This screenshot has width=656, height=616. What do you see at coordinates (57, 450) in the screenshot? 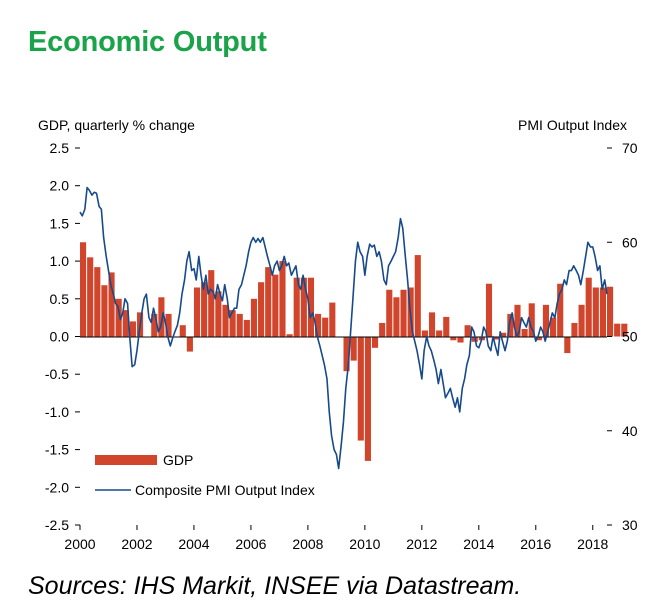
I see `left-tick-label: -1.5` at bounding box center [57, 450].